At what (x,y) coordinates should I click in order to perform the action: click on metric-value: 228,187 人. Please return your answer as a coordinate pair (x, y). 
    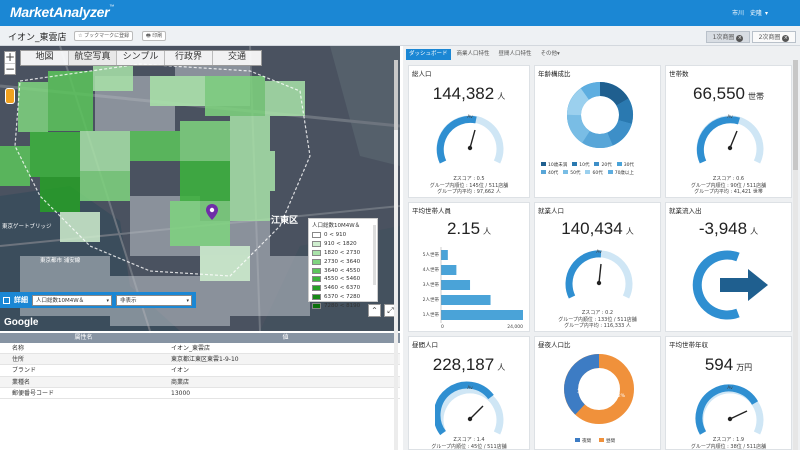
    Looking at the image, I should click on (469, 364).